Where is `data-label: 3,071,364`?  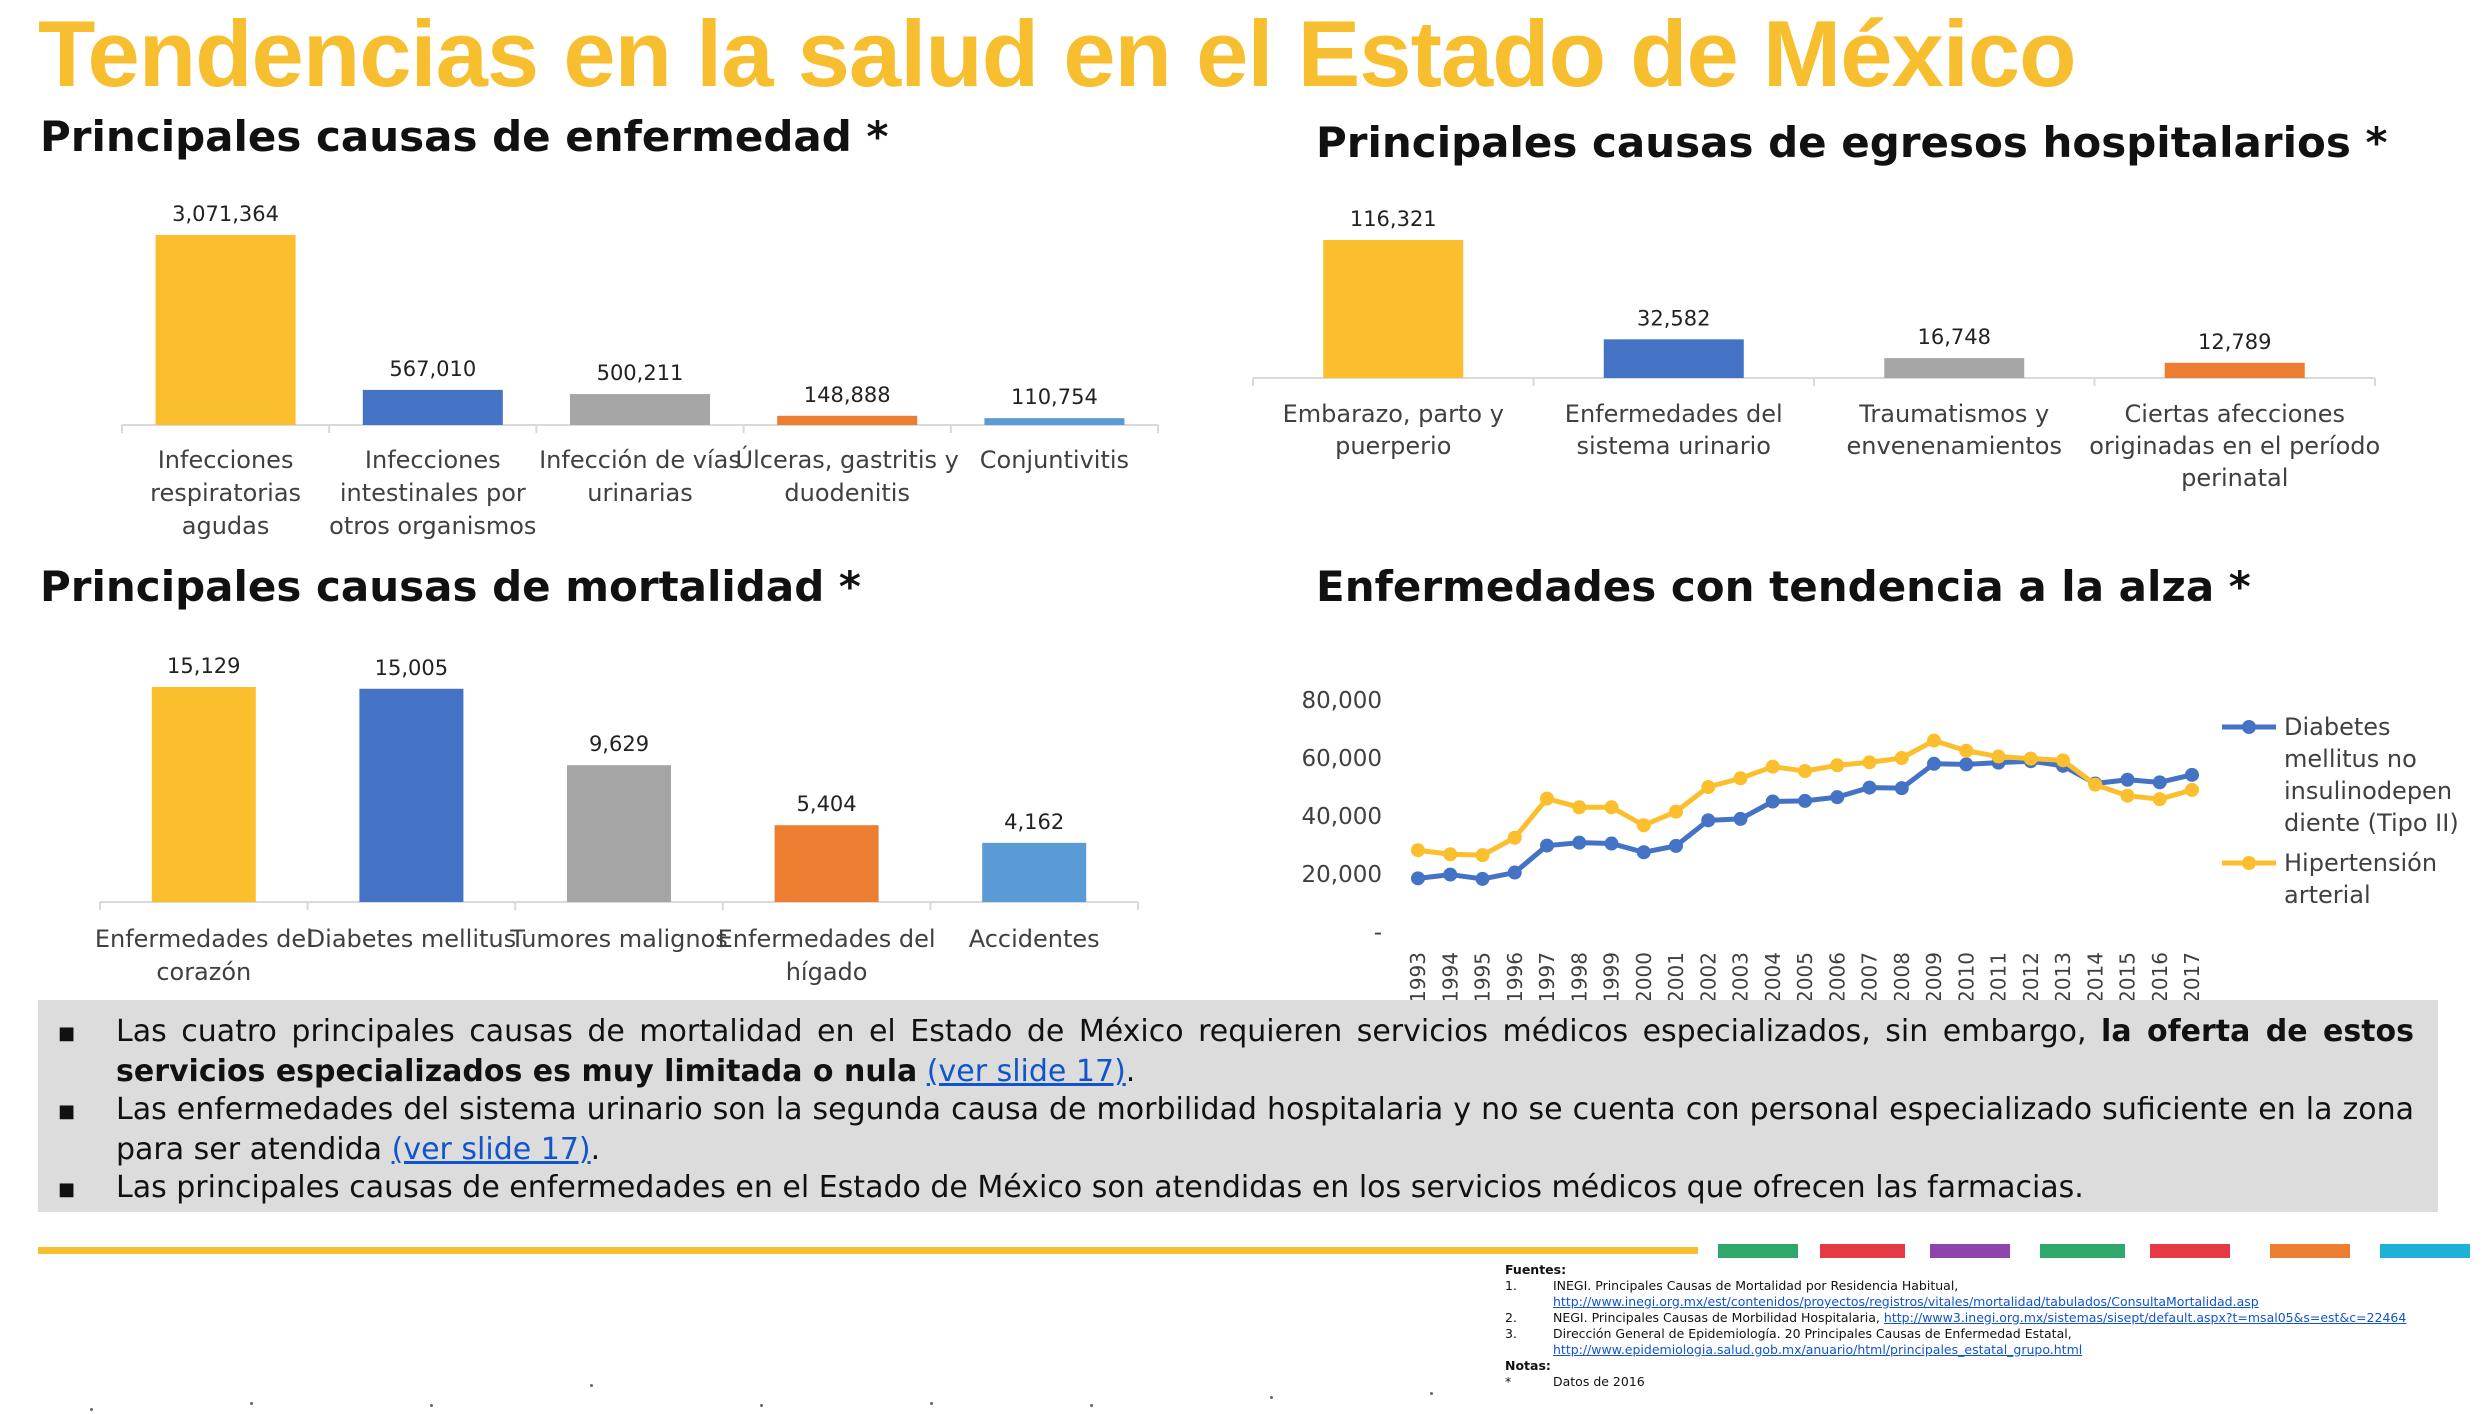 data-label: 3,071,364 is located at coordinates (225, 214).